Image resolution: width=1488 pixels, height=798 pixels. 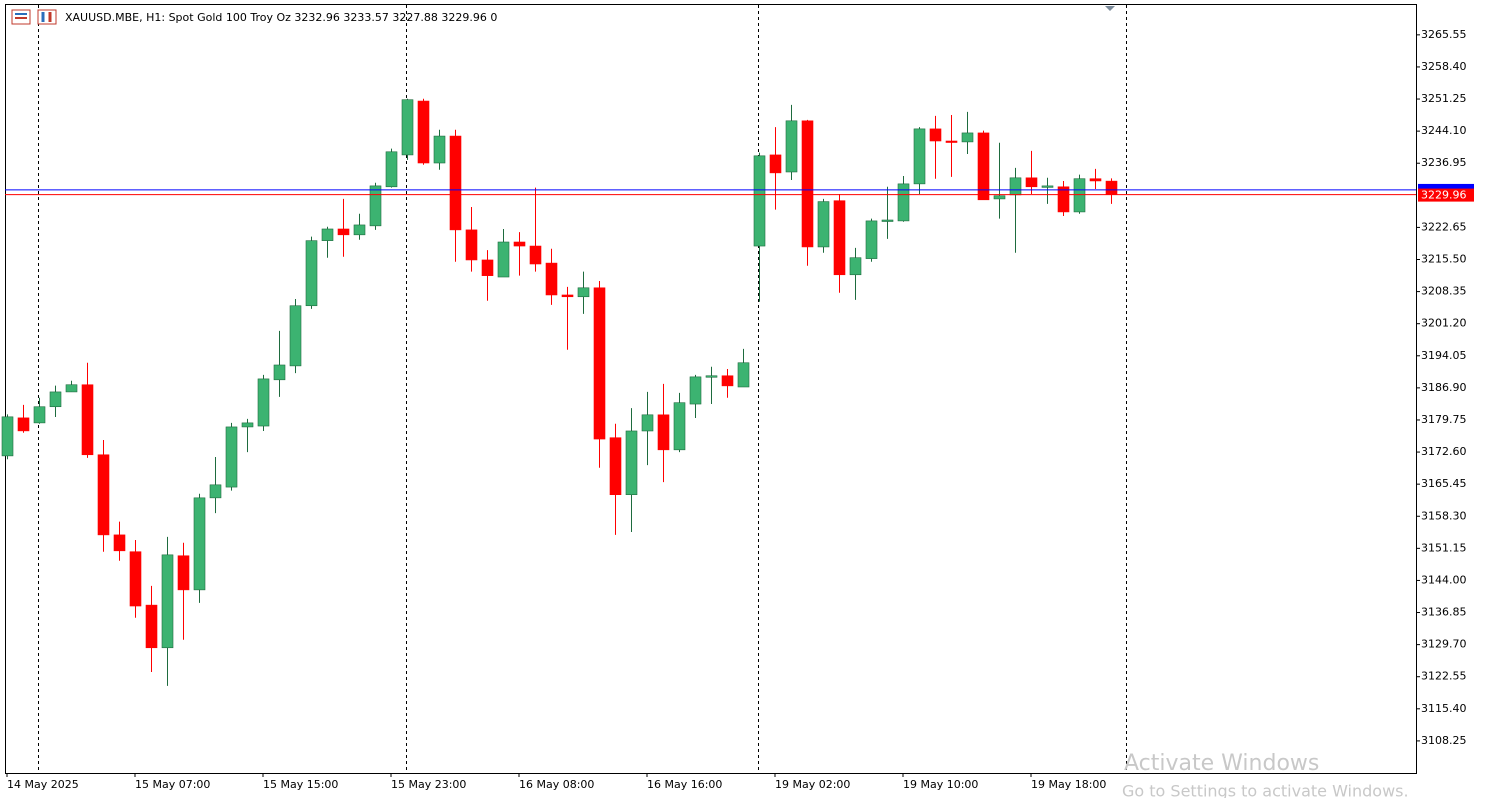 What do you see at coordinates (1444, 355) in the screenshot?
I see `y-tick-label: 3194.05` at bounding box center [1444, 355].